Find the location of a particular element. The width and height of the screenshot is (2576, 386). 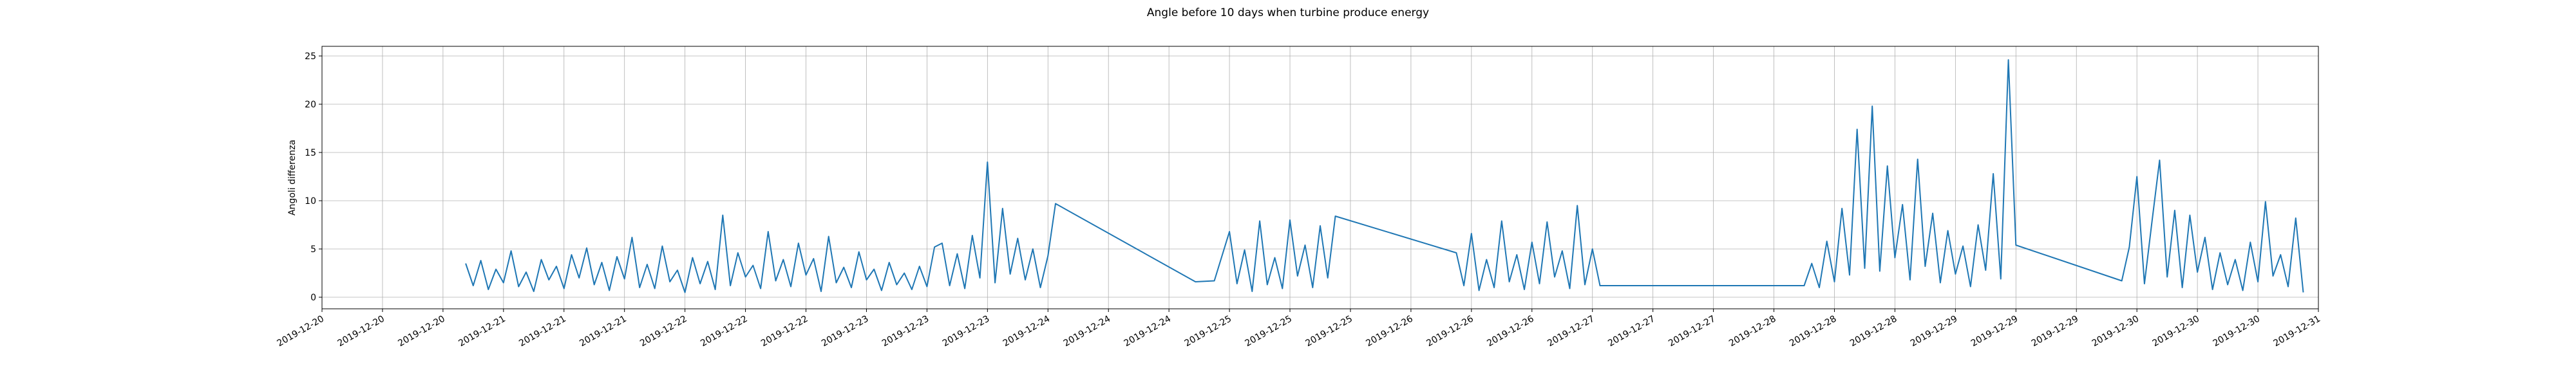

y-axis-label: Angoli differenza is located at coordinates (293, 178).